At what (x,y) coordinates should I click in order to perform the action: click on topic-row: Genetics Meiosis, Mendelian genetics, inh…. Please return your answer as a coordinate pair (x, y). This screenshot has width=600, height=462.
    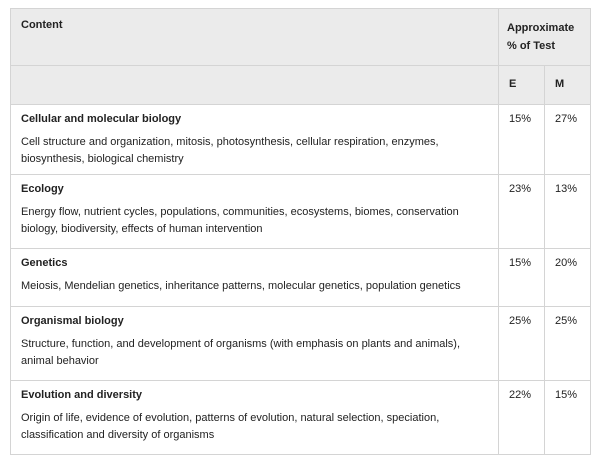
    Looking at the image, I should click on (300, 277).